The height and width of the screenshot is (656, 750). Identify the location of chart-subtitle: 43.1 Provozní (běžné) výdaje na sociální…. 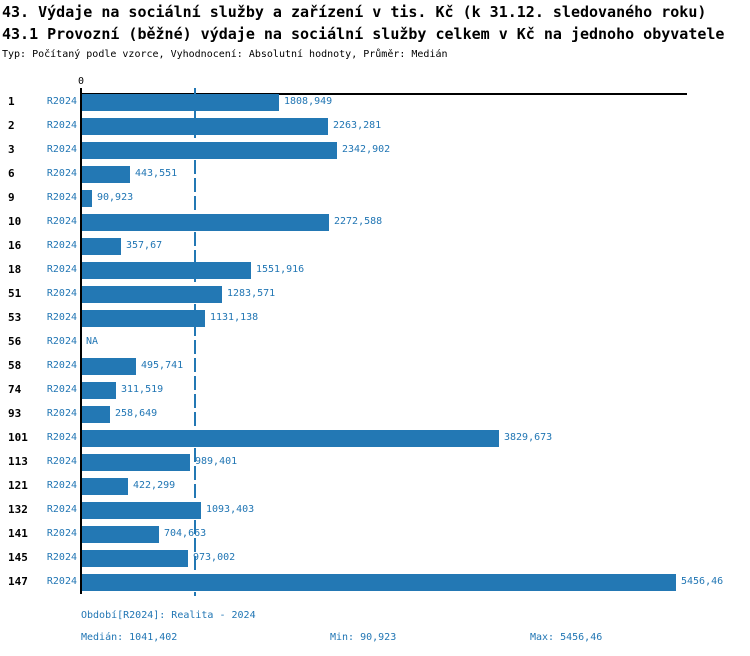
(363, 34).